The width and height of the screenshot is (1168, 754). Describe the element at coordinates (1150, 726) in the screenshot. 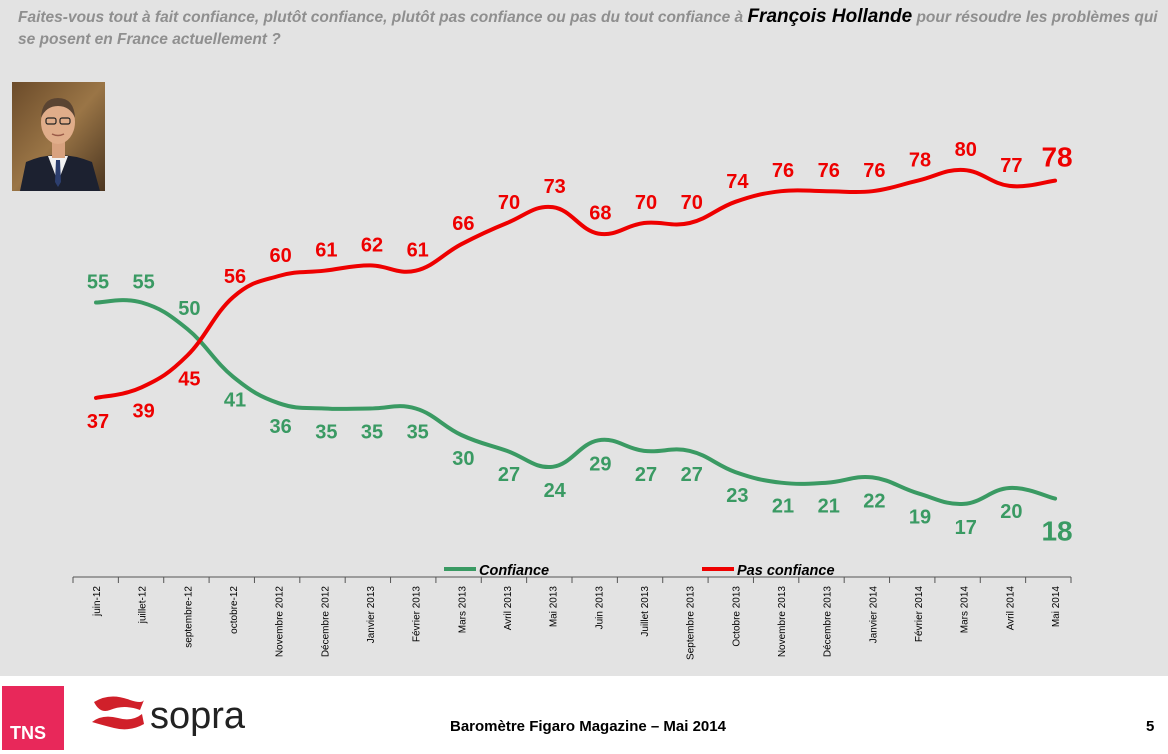

I see `page-number: 5` at that location.